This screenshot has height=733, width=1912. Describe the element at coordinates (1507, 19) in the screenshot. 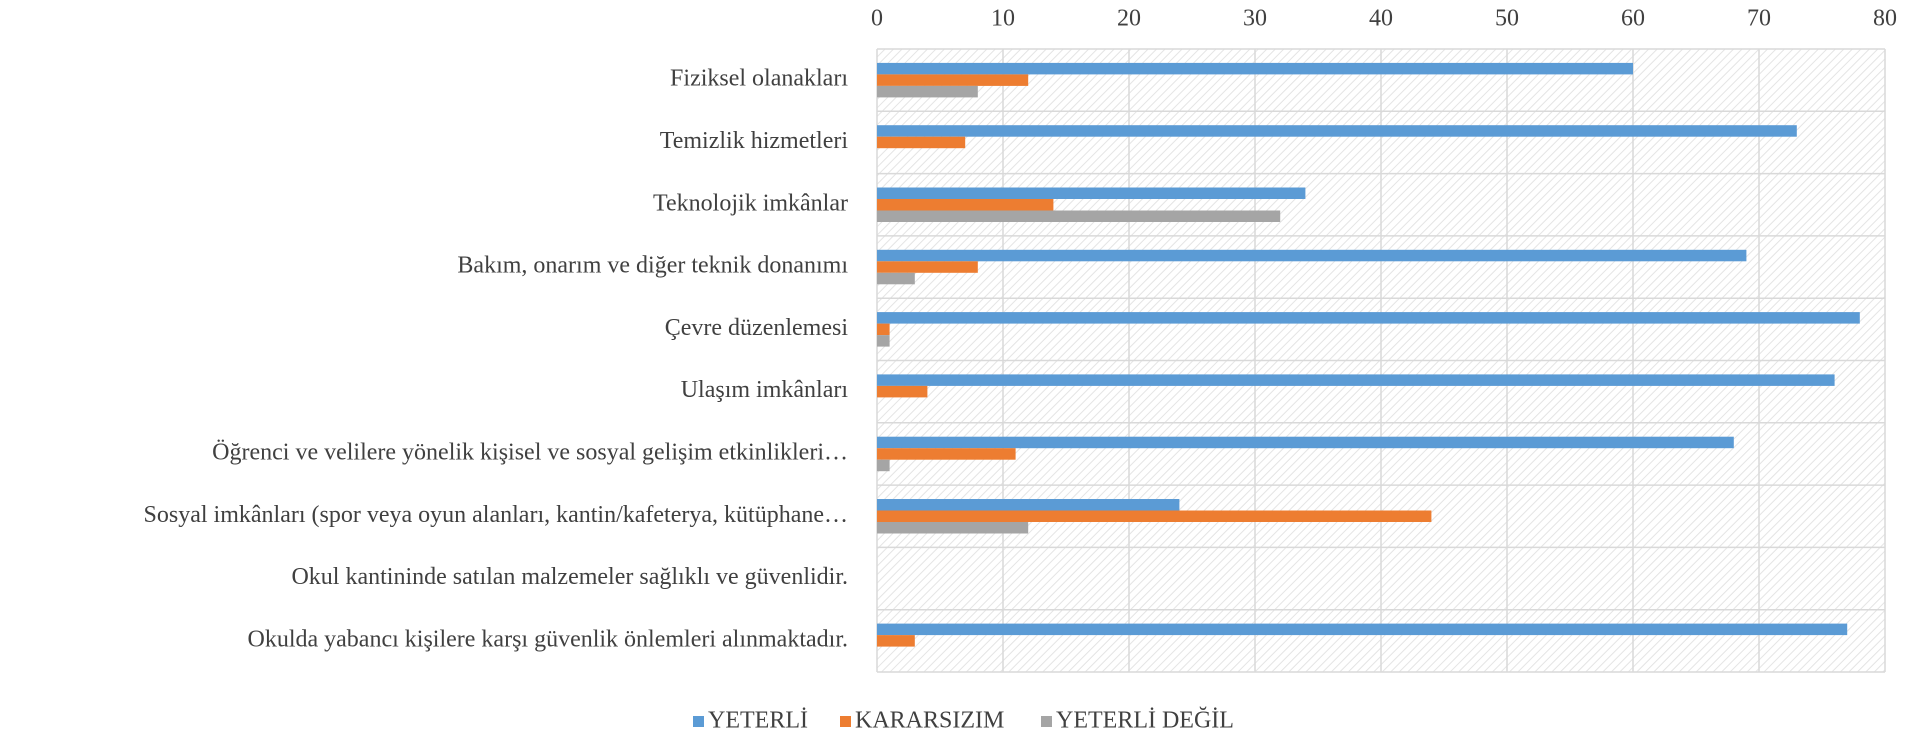

I see `x-tick-label: 50` at that location.